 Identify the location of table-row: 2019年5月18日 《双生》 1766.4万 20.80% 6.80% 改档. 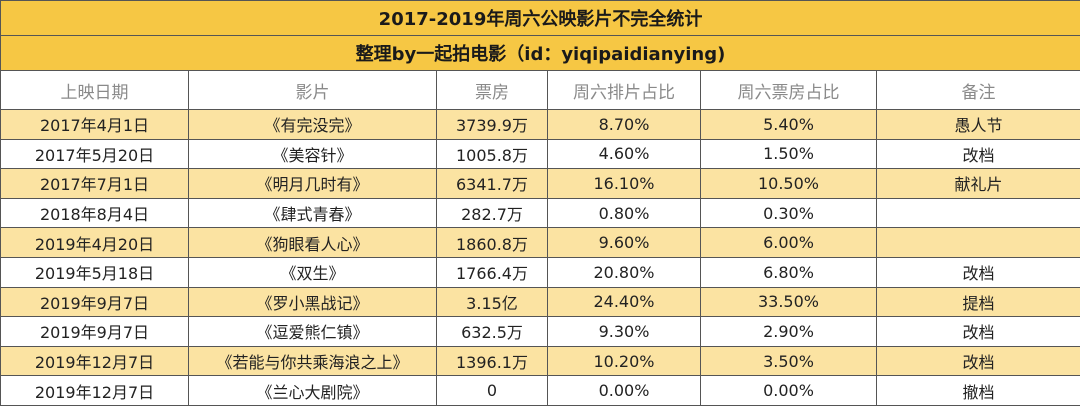
(540, 272).